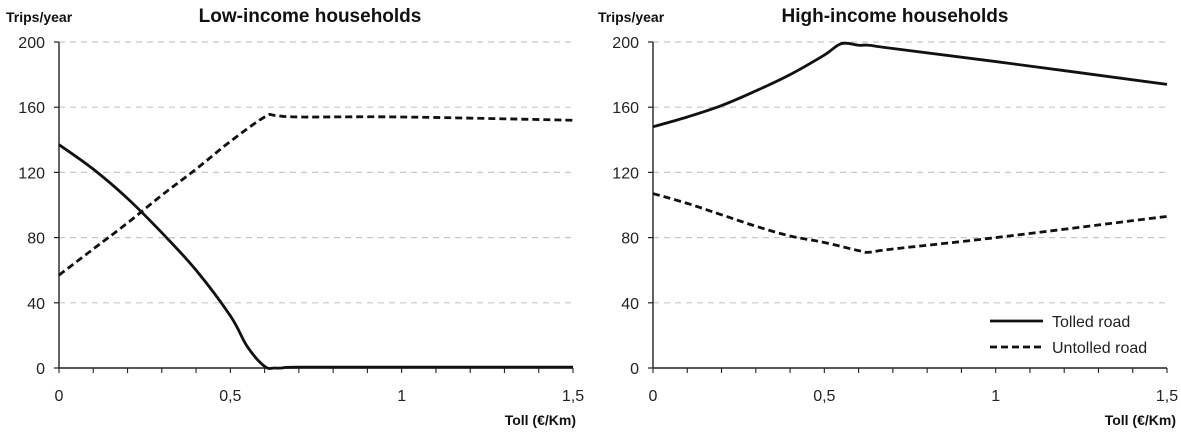 This screenshot has height=432, width=1181. What do you see at coordinates (1091, 322) in the screenshot?
I see `legend-label: Tolled road` at bounding box center [1091, 322].